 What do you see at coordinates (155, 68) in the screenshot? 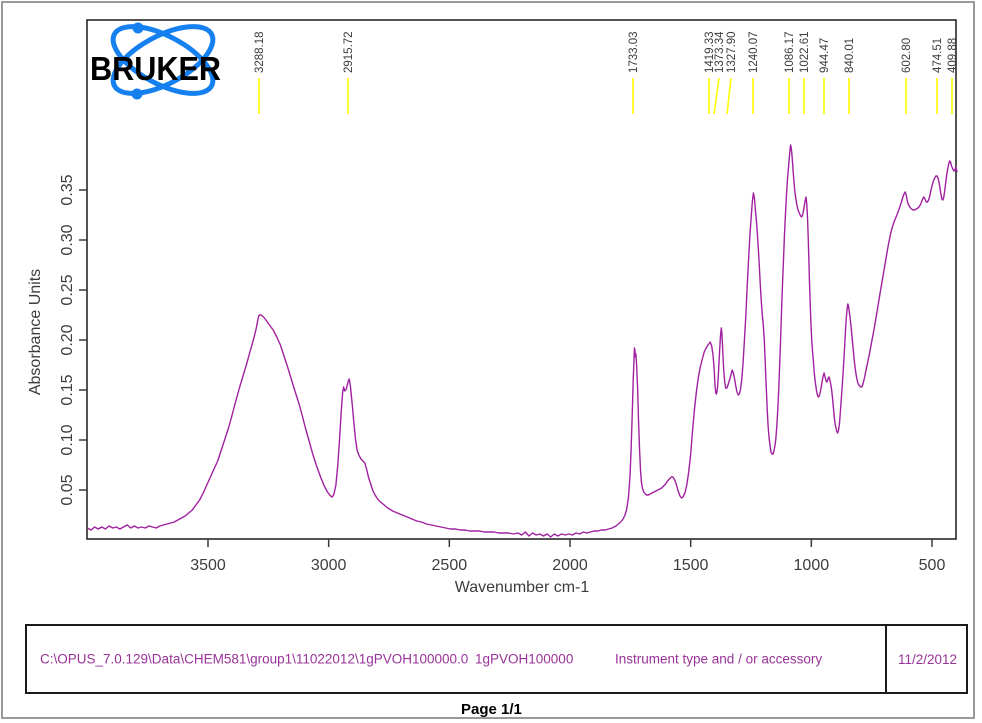
I see `brand-text: BRUKER` at bounding box center [155, 68].